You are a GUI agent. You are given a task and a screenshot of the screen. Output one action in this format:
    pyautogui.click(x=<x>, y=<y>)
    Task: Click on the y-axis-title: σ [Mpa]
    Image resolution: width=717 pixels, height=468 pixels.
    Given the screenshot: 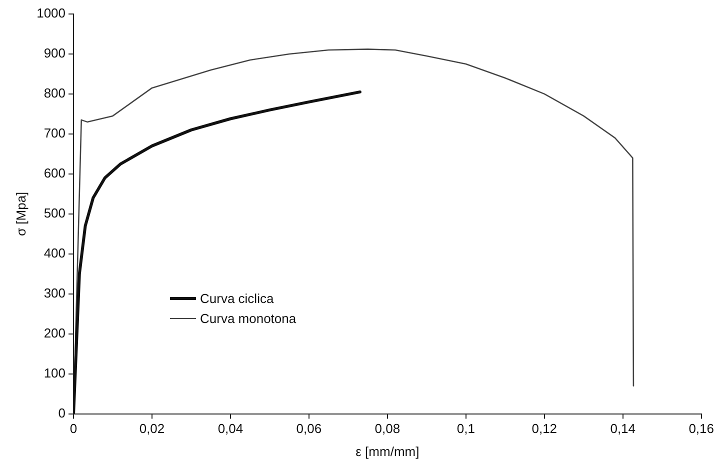 What is the action you would take?
    pyautogui.click(x=20, y=214)
    